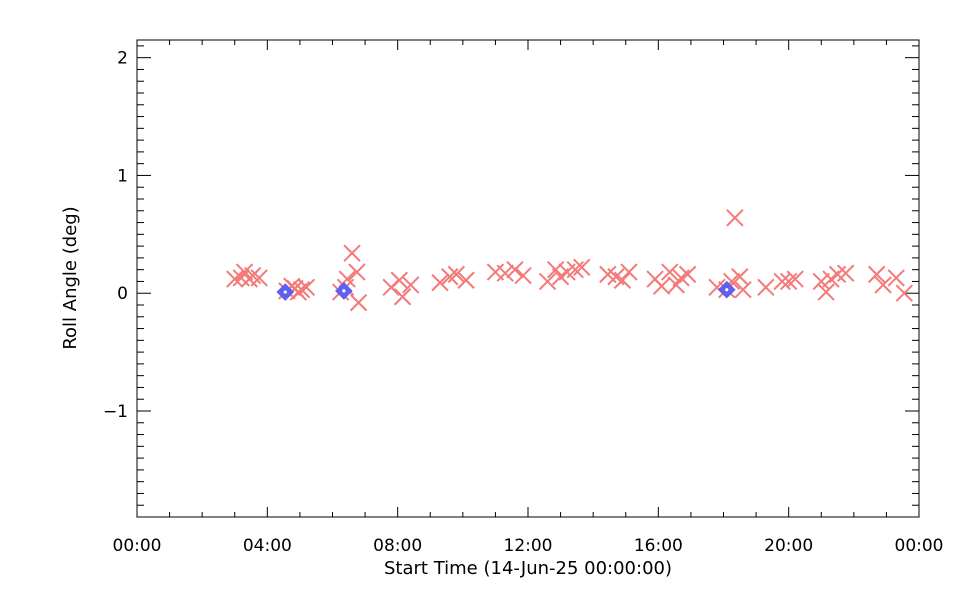  I want to click on x-tick-label: 12:00, so click(528, 546).